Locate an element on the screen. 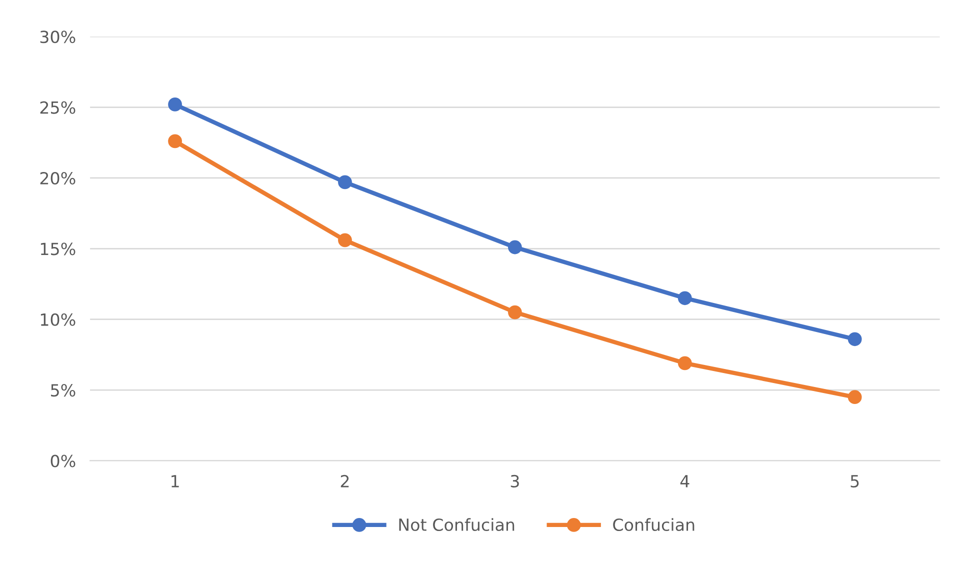 This screenshot has height=581, width=958. y-tick-label: 15% is located at coordinates (58, 249).